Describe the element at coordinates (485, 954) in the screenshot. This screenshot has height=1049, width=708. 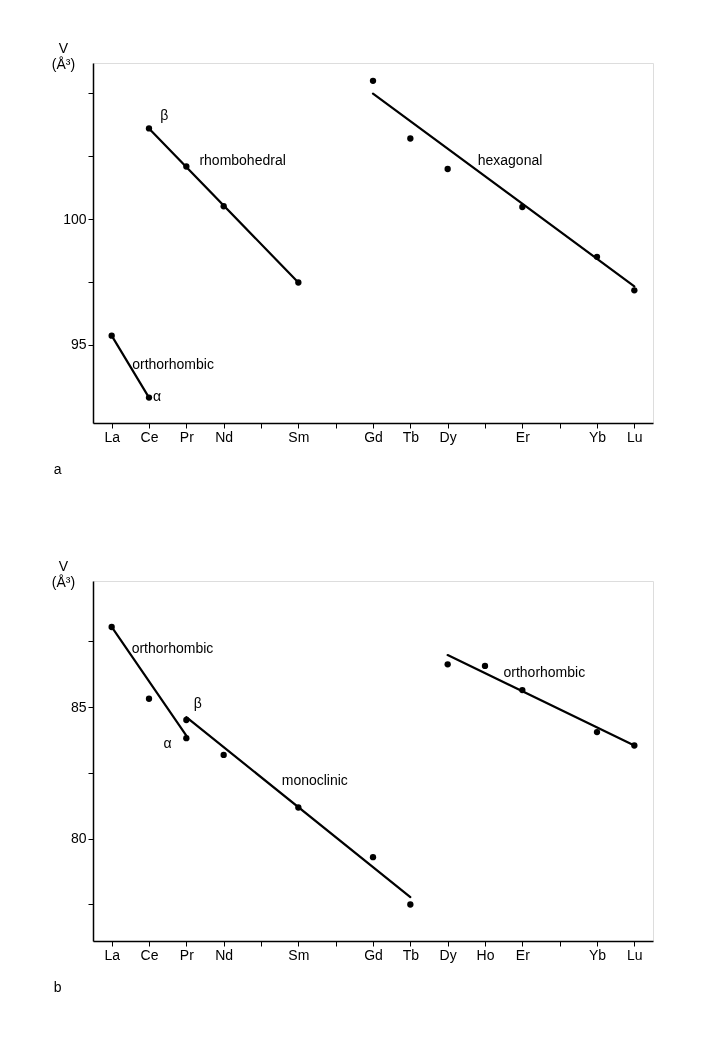
I see `x-tick-label: Ho` at that location.